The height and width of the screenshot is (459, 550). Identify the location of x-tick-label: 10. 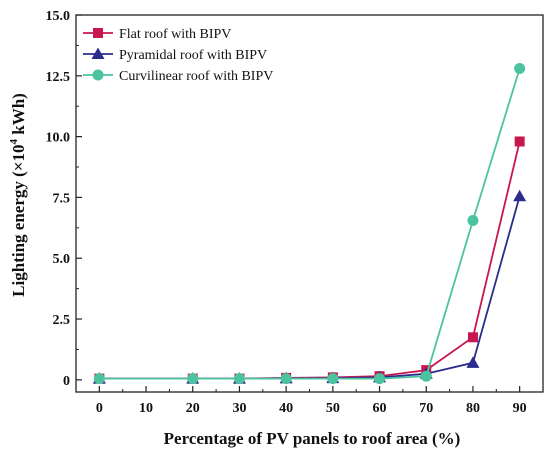
(146, 408).